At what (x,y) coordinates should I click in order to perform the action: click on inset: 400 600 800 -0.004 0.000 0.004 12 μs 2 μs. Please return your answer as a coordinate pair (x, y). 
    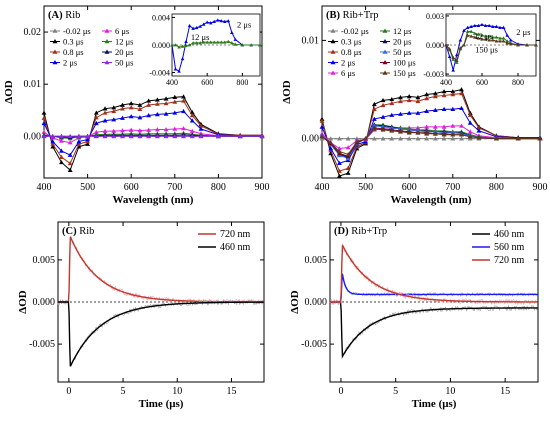
    Looking at the image, I should click on (205, 50).